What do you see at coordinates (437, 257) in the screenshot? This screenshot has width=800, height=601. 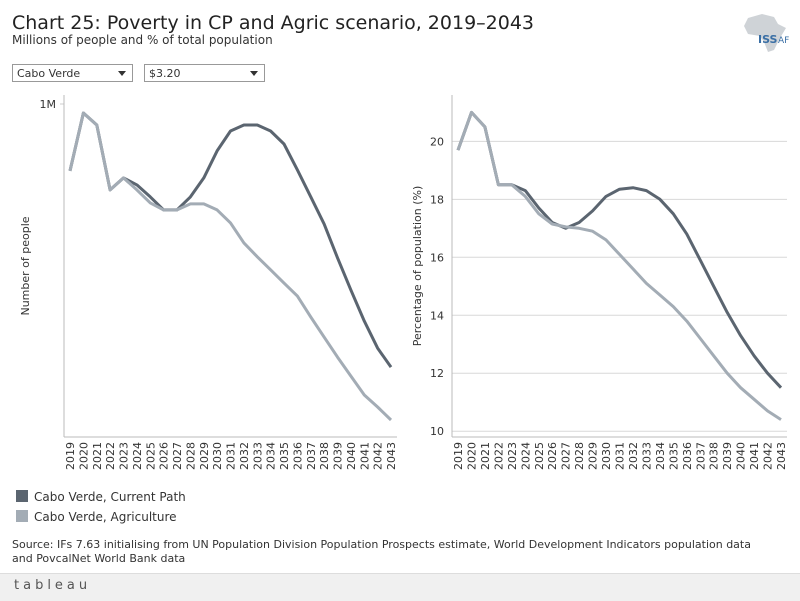 I see `y-tick-label: 16` at bounding box center [437, 257].